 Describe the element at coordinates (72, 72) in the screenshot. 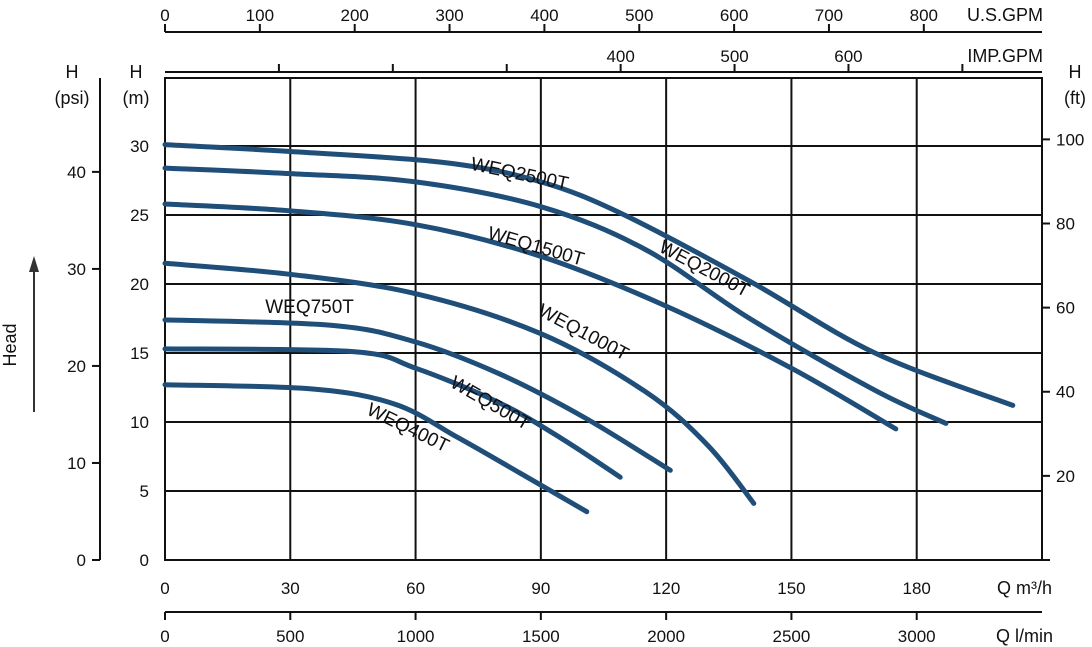

I see `psi-axis-label-top: H` at that location.